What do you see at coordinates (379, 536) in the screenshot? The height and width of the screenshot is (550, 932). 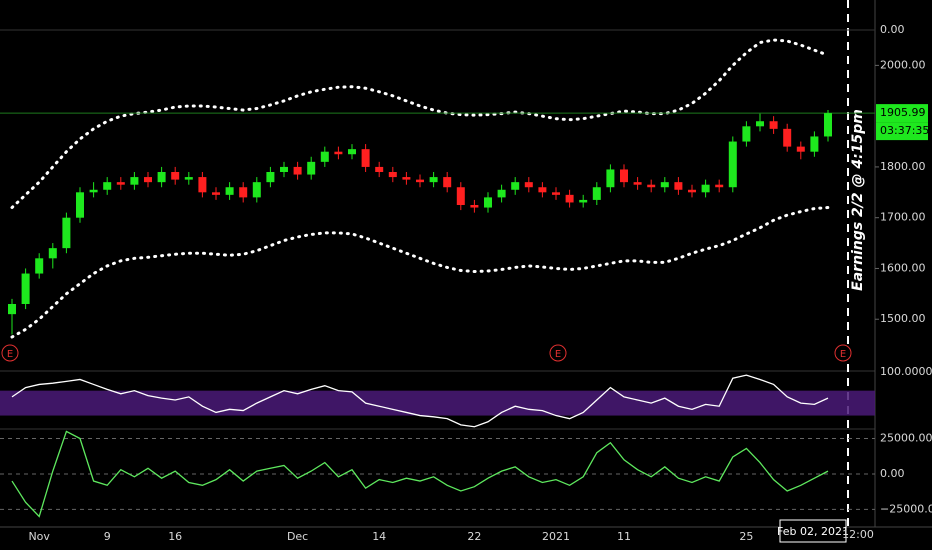 I see `x-tick-label: 14` at bounding box center [379, 536].